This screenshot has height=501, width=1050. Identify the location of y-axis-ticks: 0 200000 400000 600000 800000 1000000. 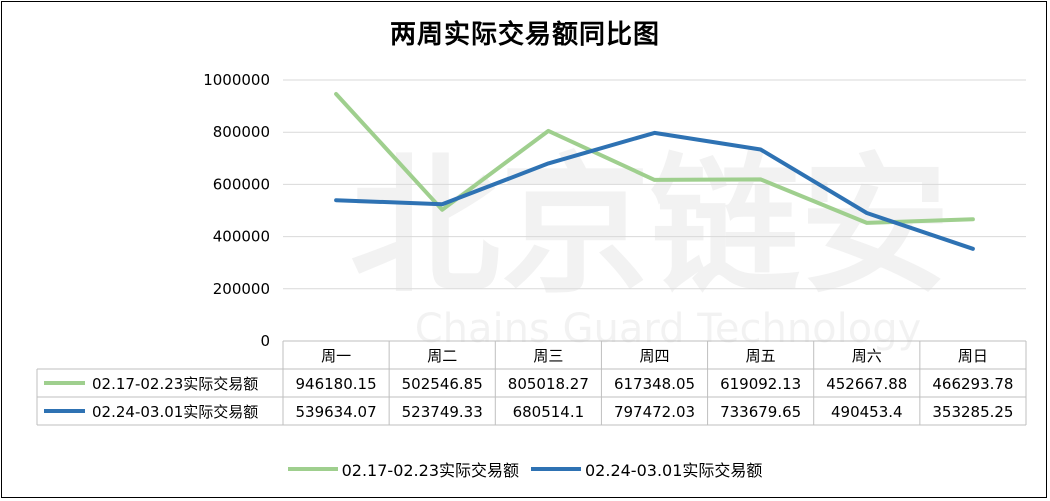
(236, 210).